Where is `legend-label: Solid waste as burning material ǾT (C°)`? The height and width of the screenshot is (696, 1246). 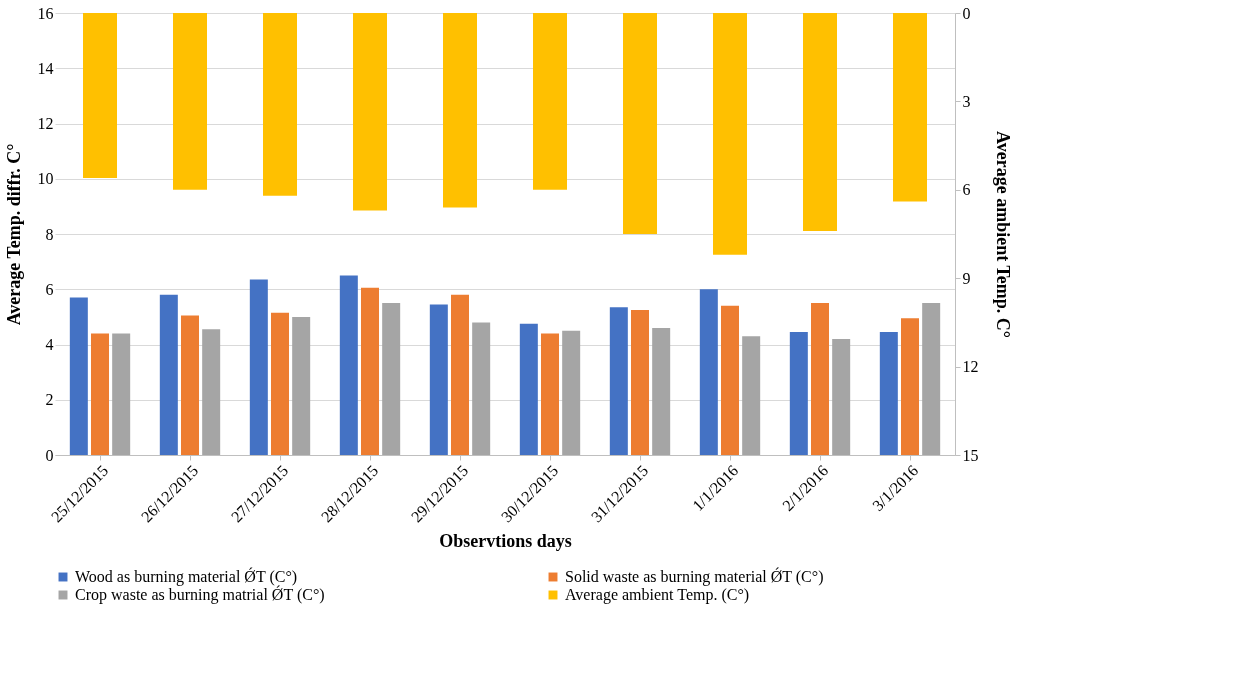 legend-label: Solid waste as burning material ǾT (C°) is located at coordinates (694, 576).